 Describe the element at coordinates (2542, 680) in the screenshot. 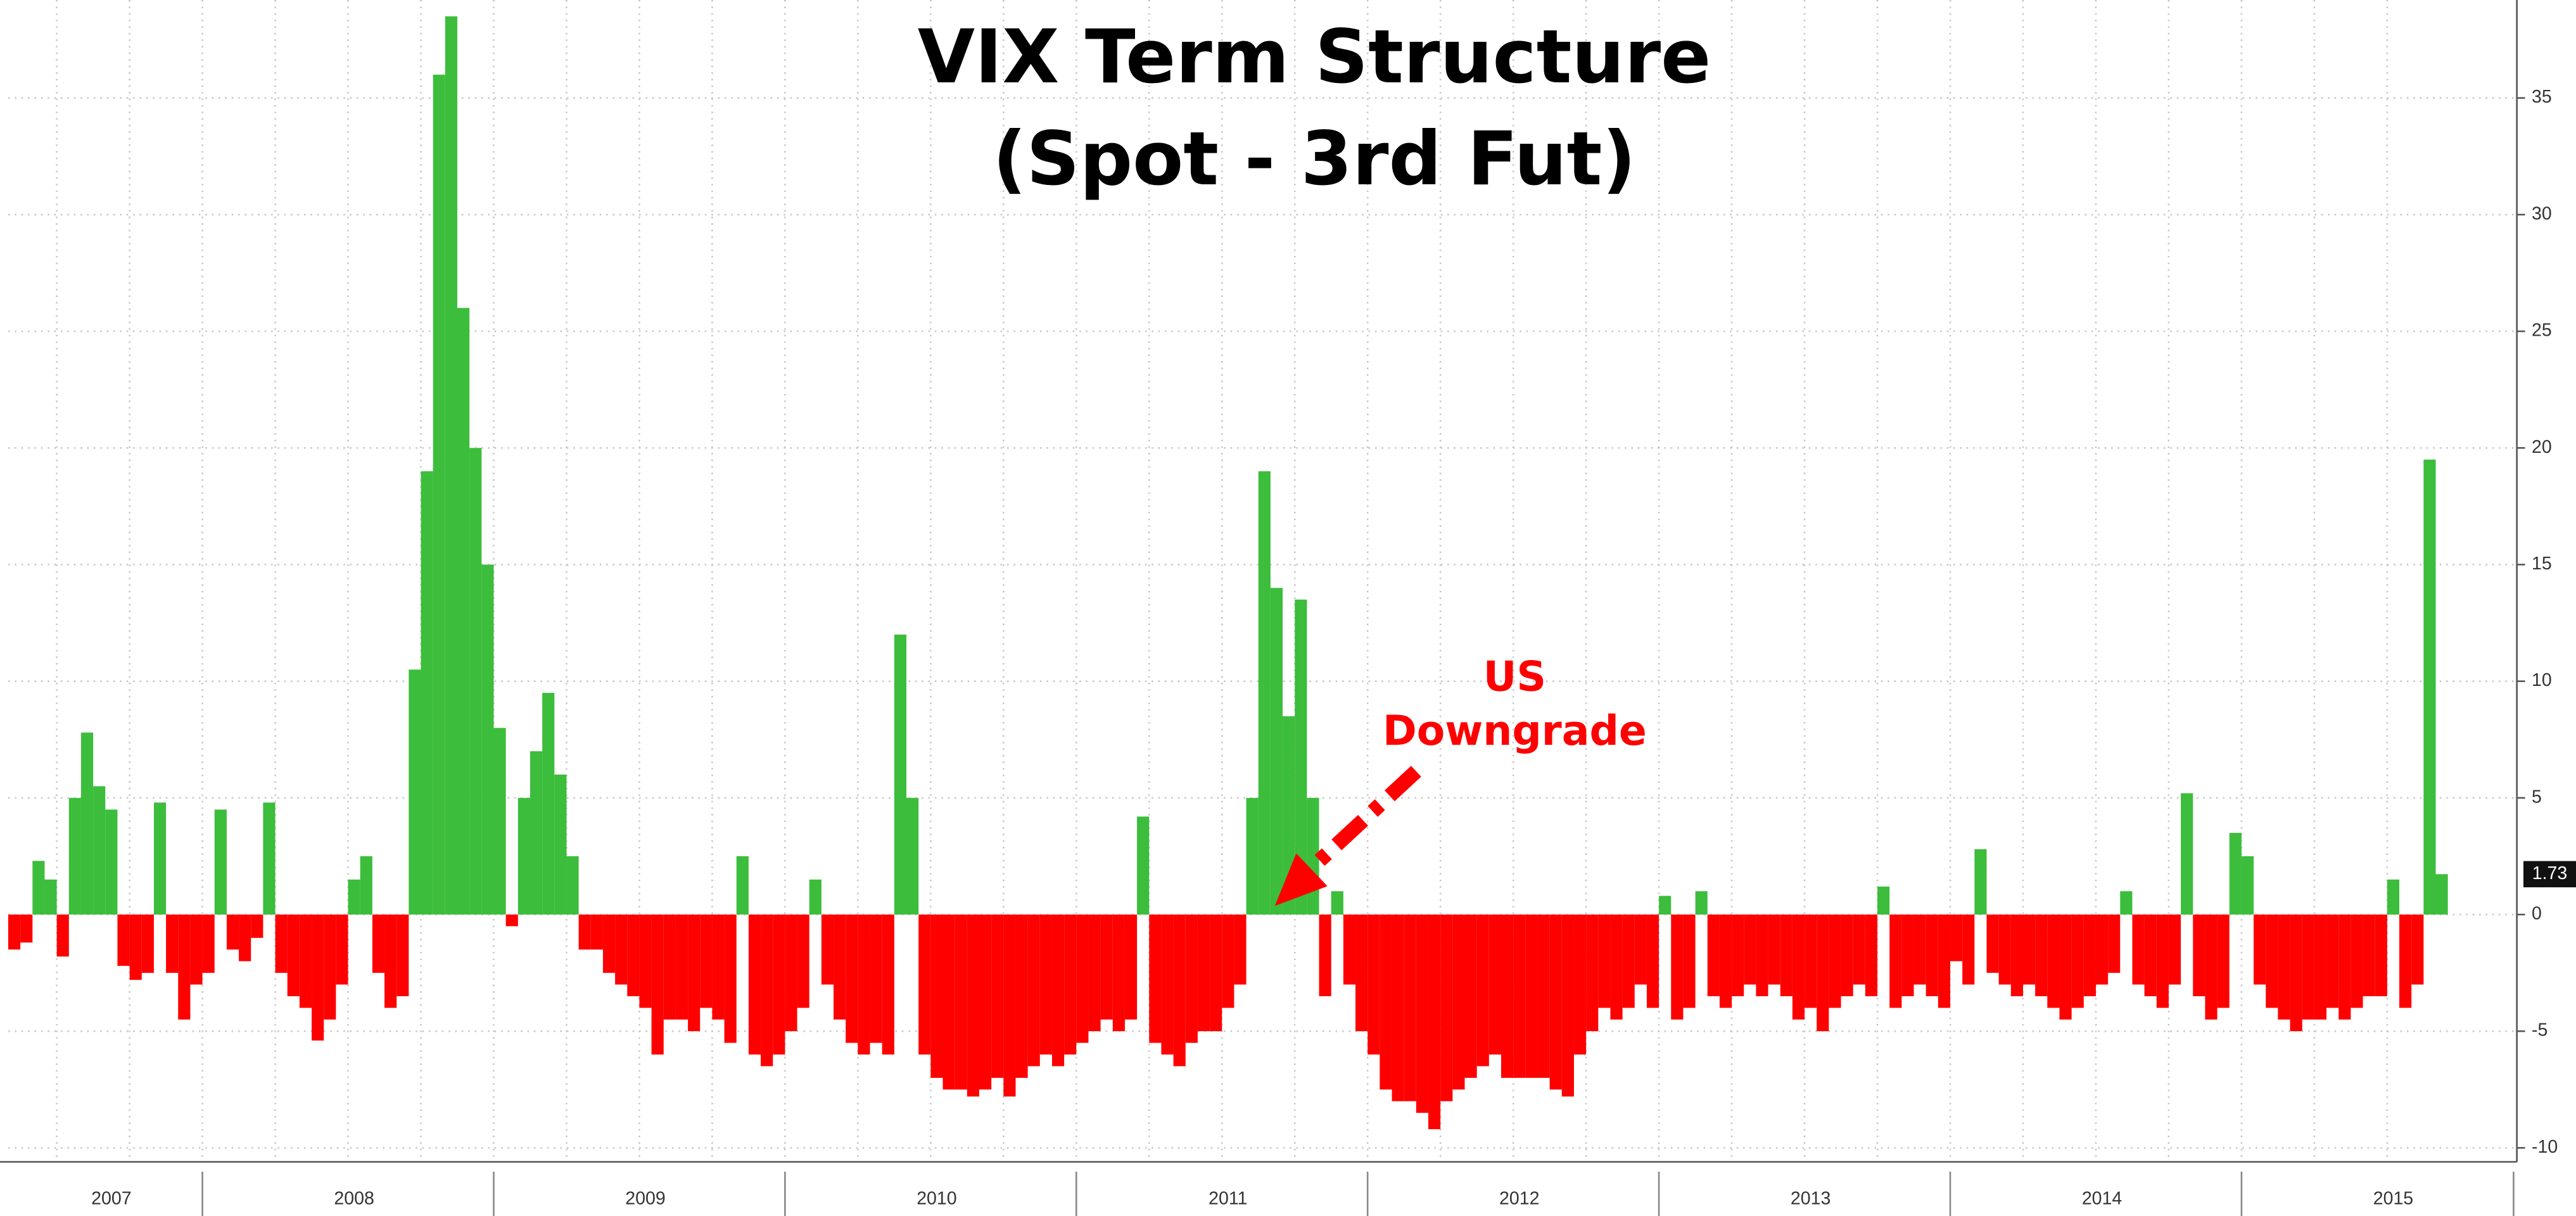

I see `y-tick-label: 10` at that location.